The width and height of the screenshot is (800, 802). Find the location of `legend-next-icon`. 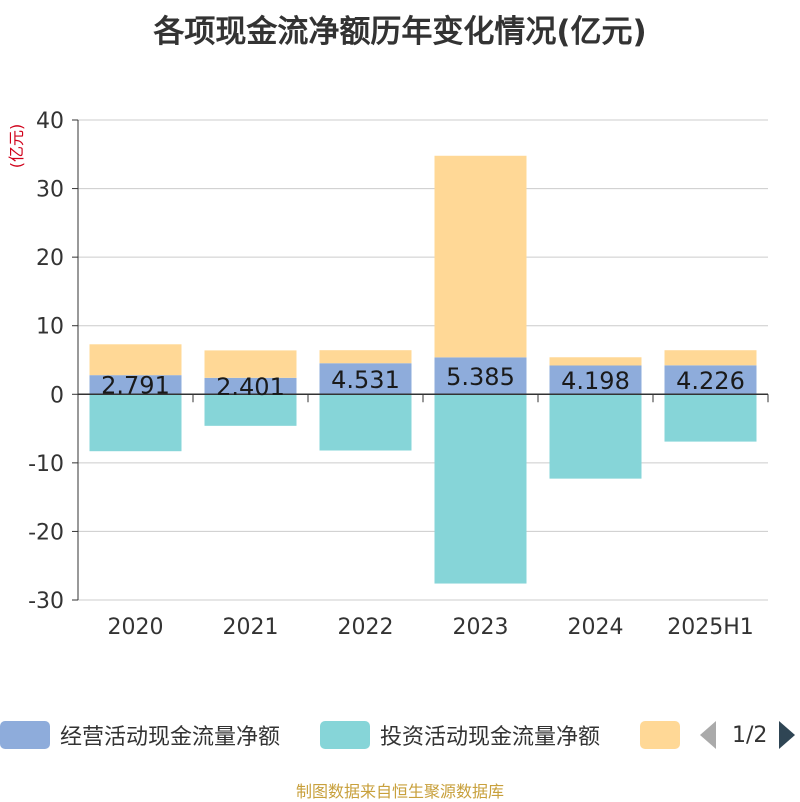

legend-next-icon is located at coordinates (787, 735).